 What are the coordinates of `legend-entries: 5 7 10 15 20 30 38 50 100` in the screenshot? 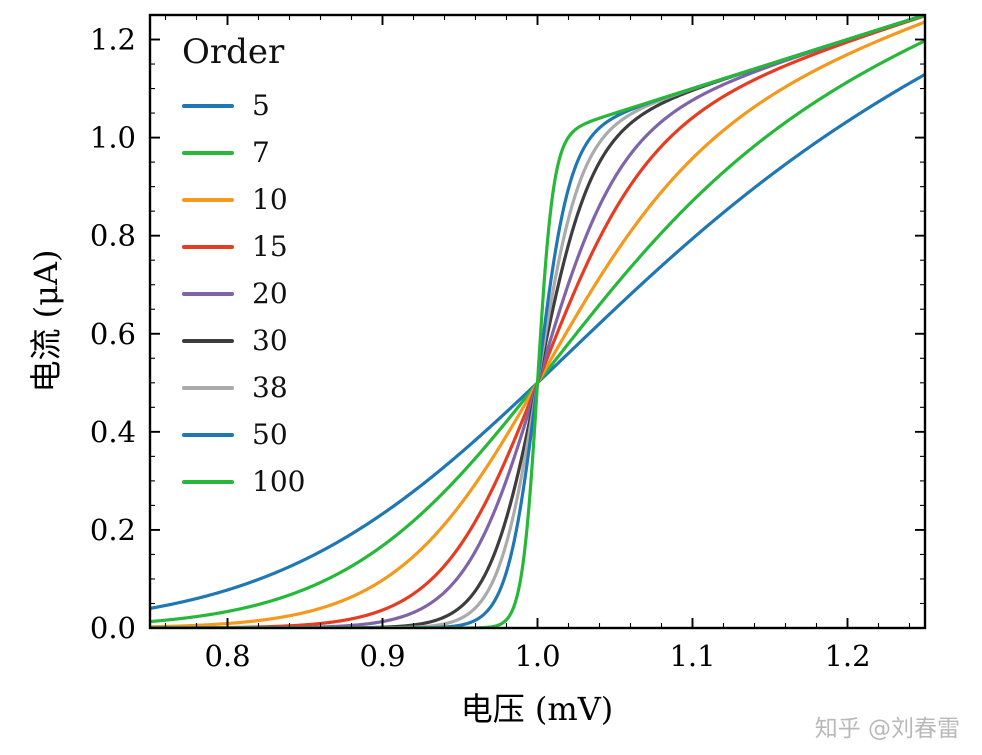 It's located at (243, 293).